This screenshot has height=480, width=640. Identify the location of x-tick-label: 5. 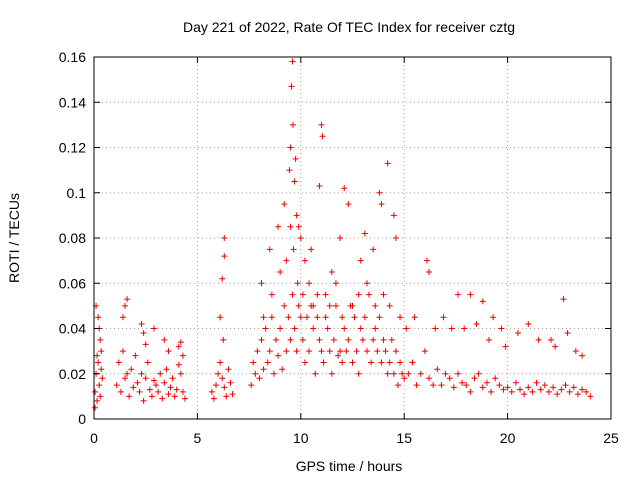
(198, 438).